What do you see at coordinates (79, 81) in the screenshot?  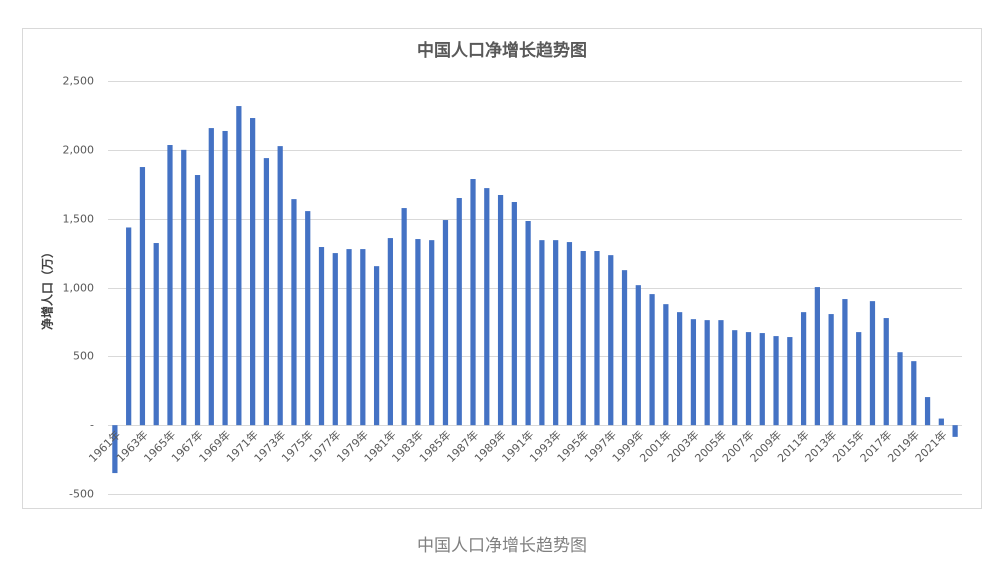 I see `y-tick-label: 2,500` at bounding box center [79, 81].